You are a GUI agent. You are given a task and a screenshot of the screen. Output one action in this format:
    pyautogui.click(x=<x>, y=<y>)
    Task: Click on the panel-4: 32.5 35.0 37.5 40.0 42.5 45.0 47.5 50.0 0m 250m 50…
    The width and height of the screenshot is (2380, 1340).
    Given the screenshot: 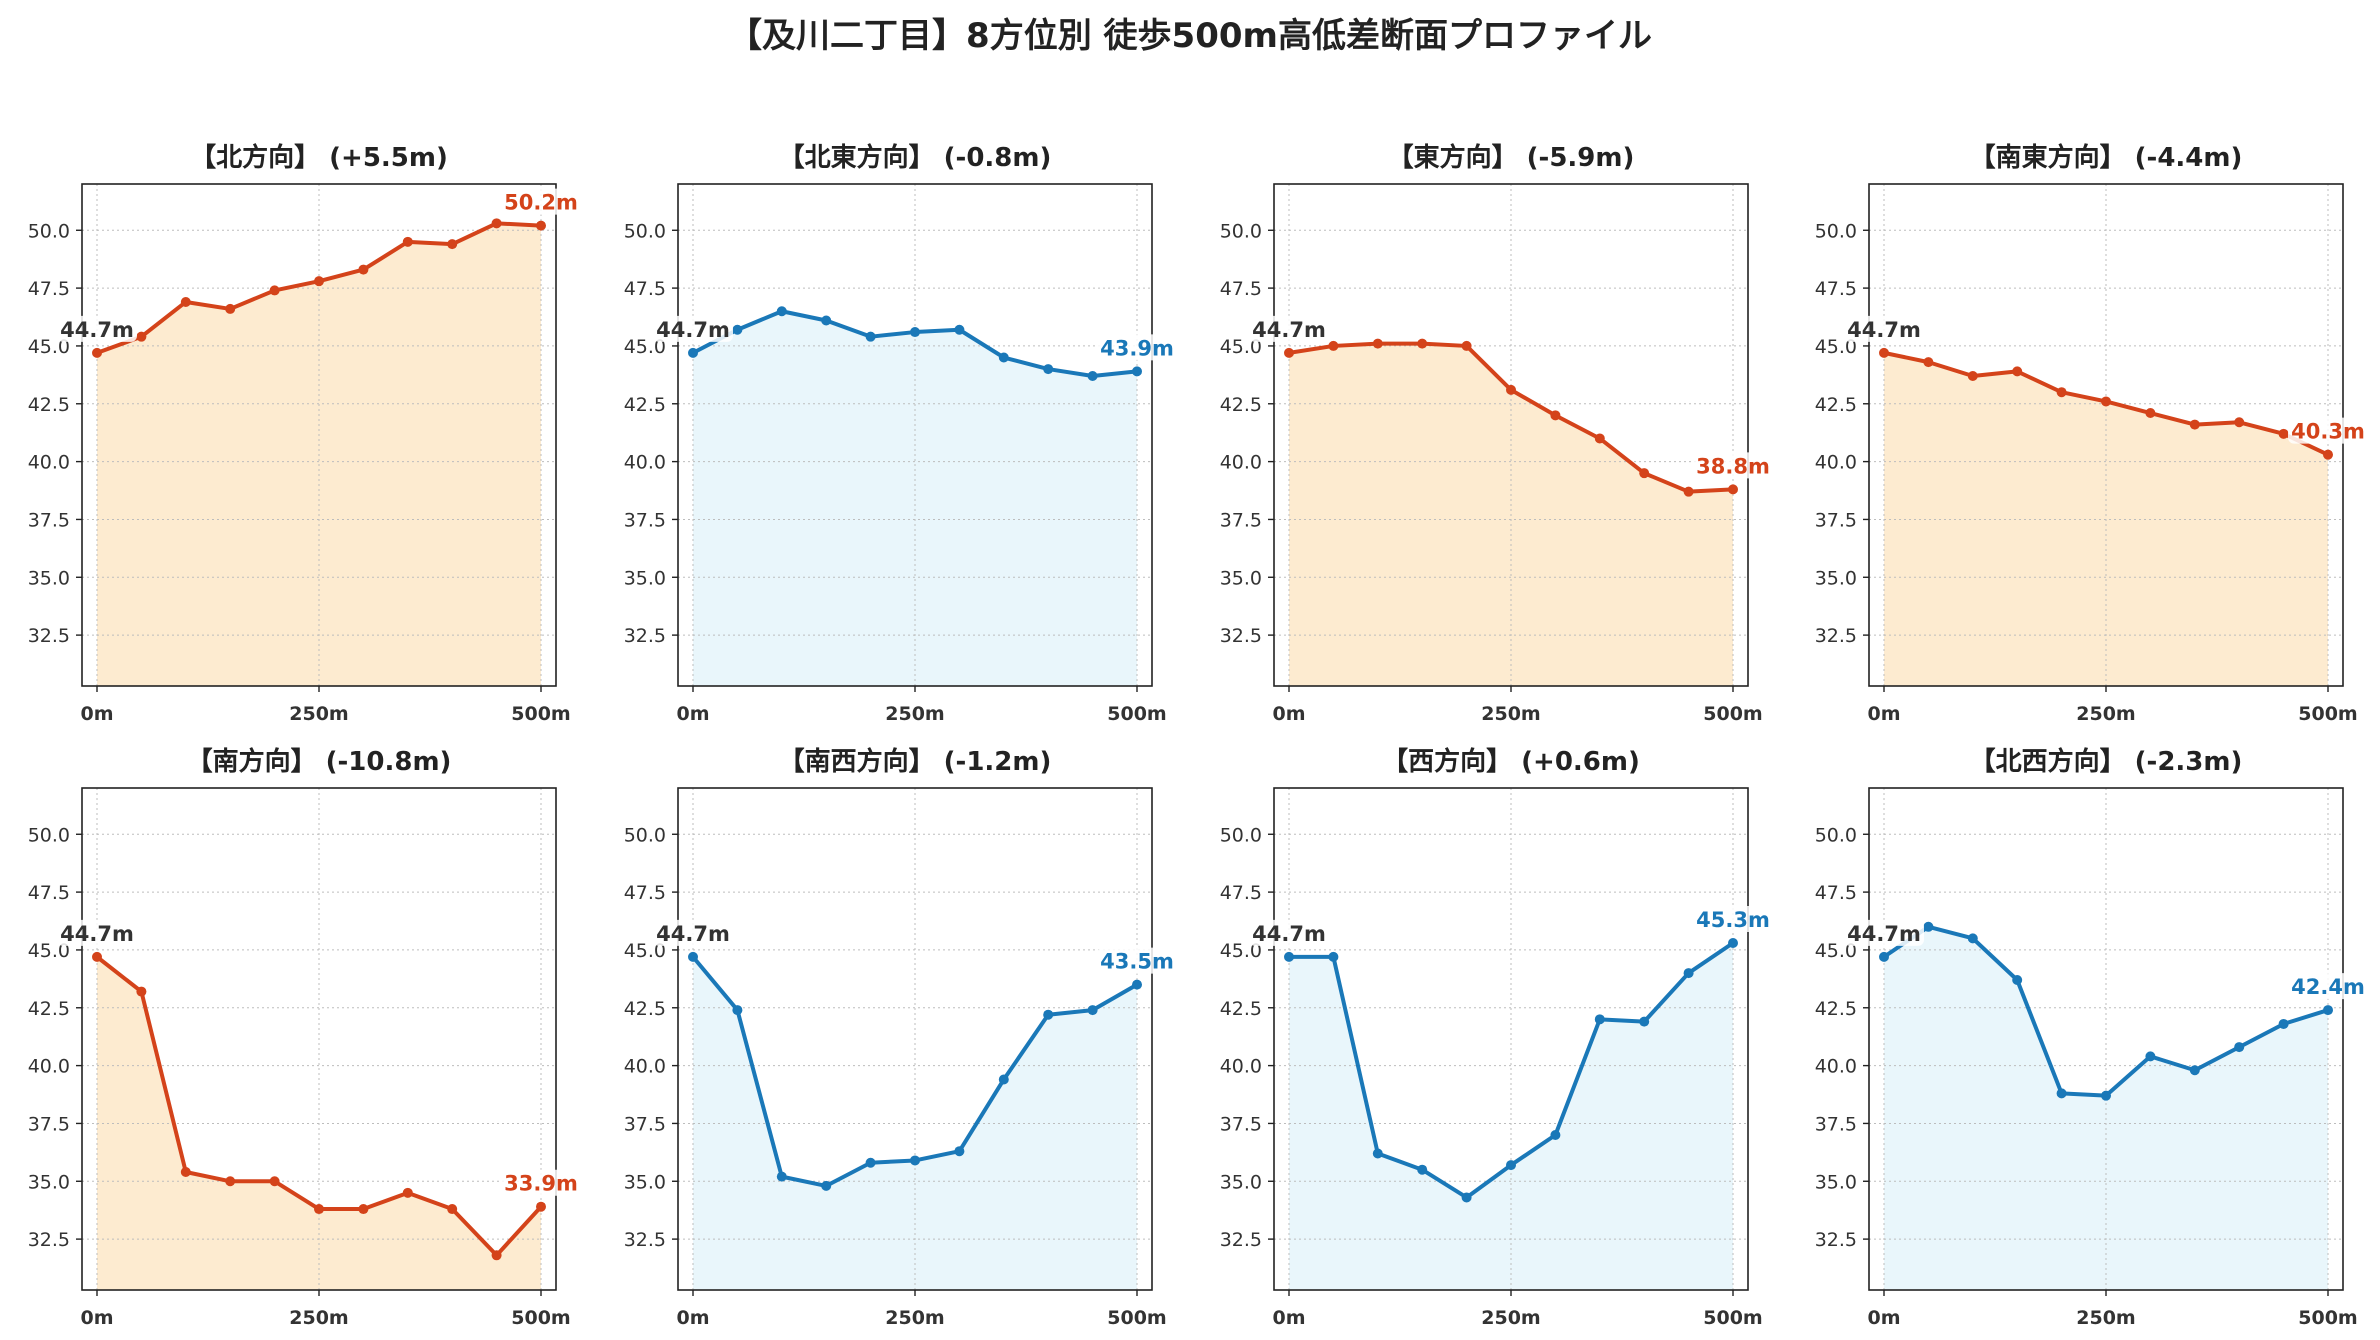 What is the action you would take?
    pyautogui.click(x=2091, y=433)
    